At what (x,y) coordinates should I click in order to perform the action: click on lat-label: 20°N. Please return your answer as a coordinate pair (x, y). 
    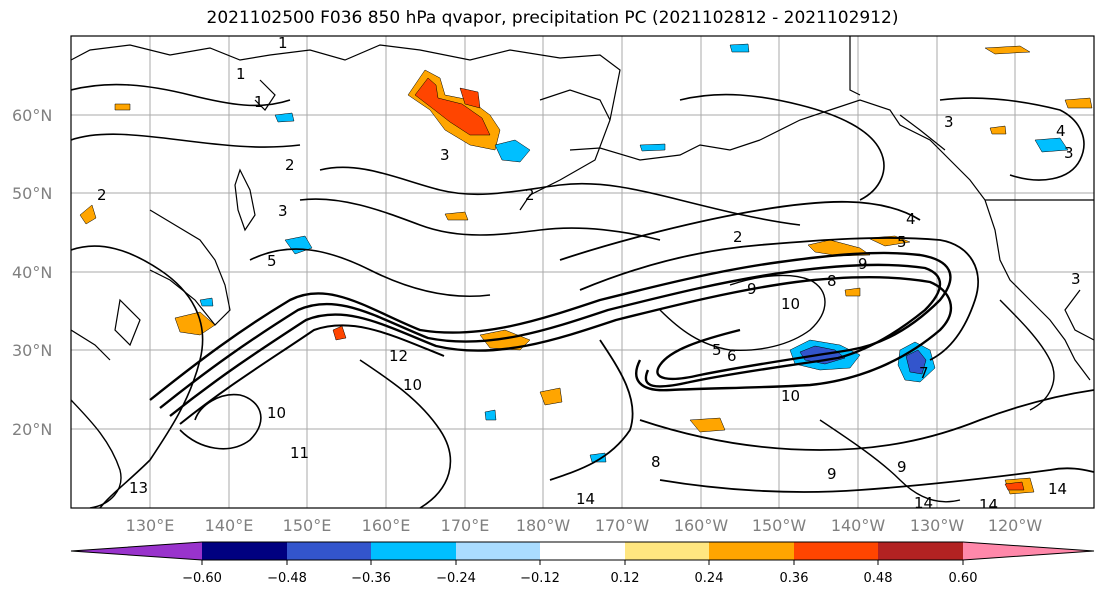
    Looking at the image, I should click on (32, 429).